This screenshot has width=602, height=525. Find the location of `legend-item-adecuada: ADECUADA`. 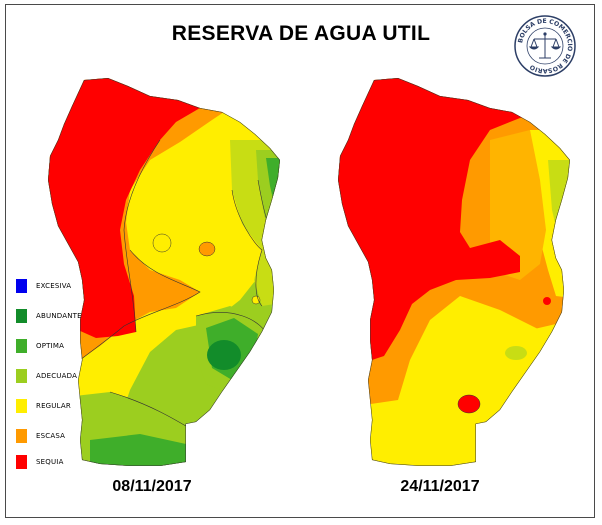

legend-item-adecuada: ADECUADA is located at coordinates (46, 376).